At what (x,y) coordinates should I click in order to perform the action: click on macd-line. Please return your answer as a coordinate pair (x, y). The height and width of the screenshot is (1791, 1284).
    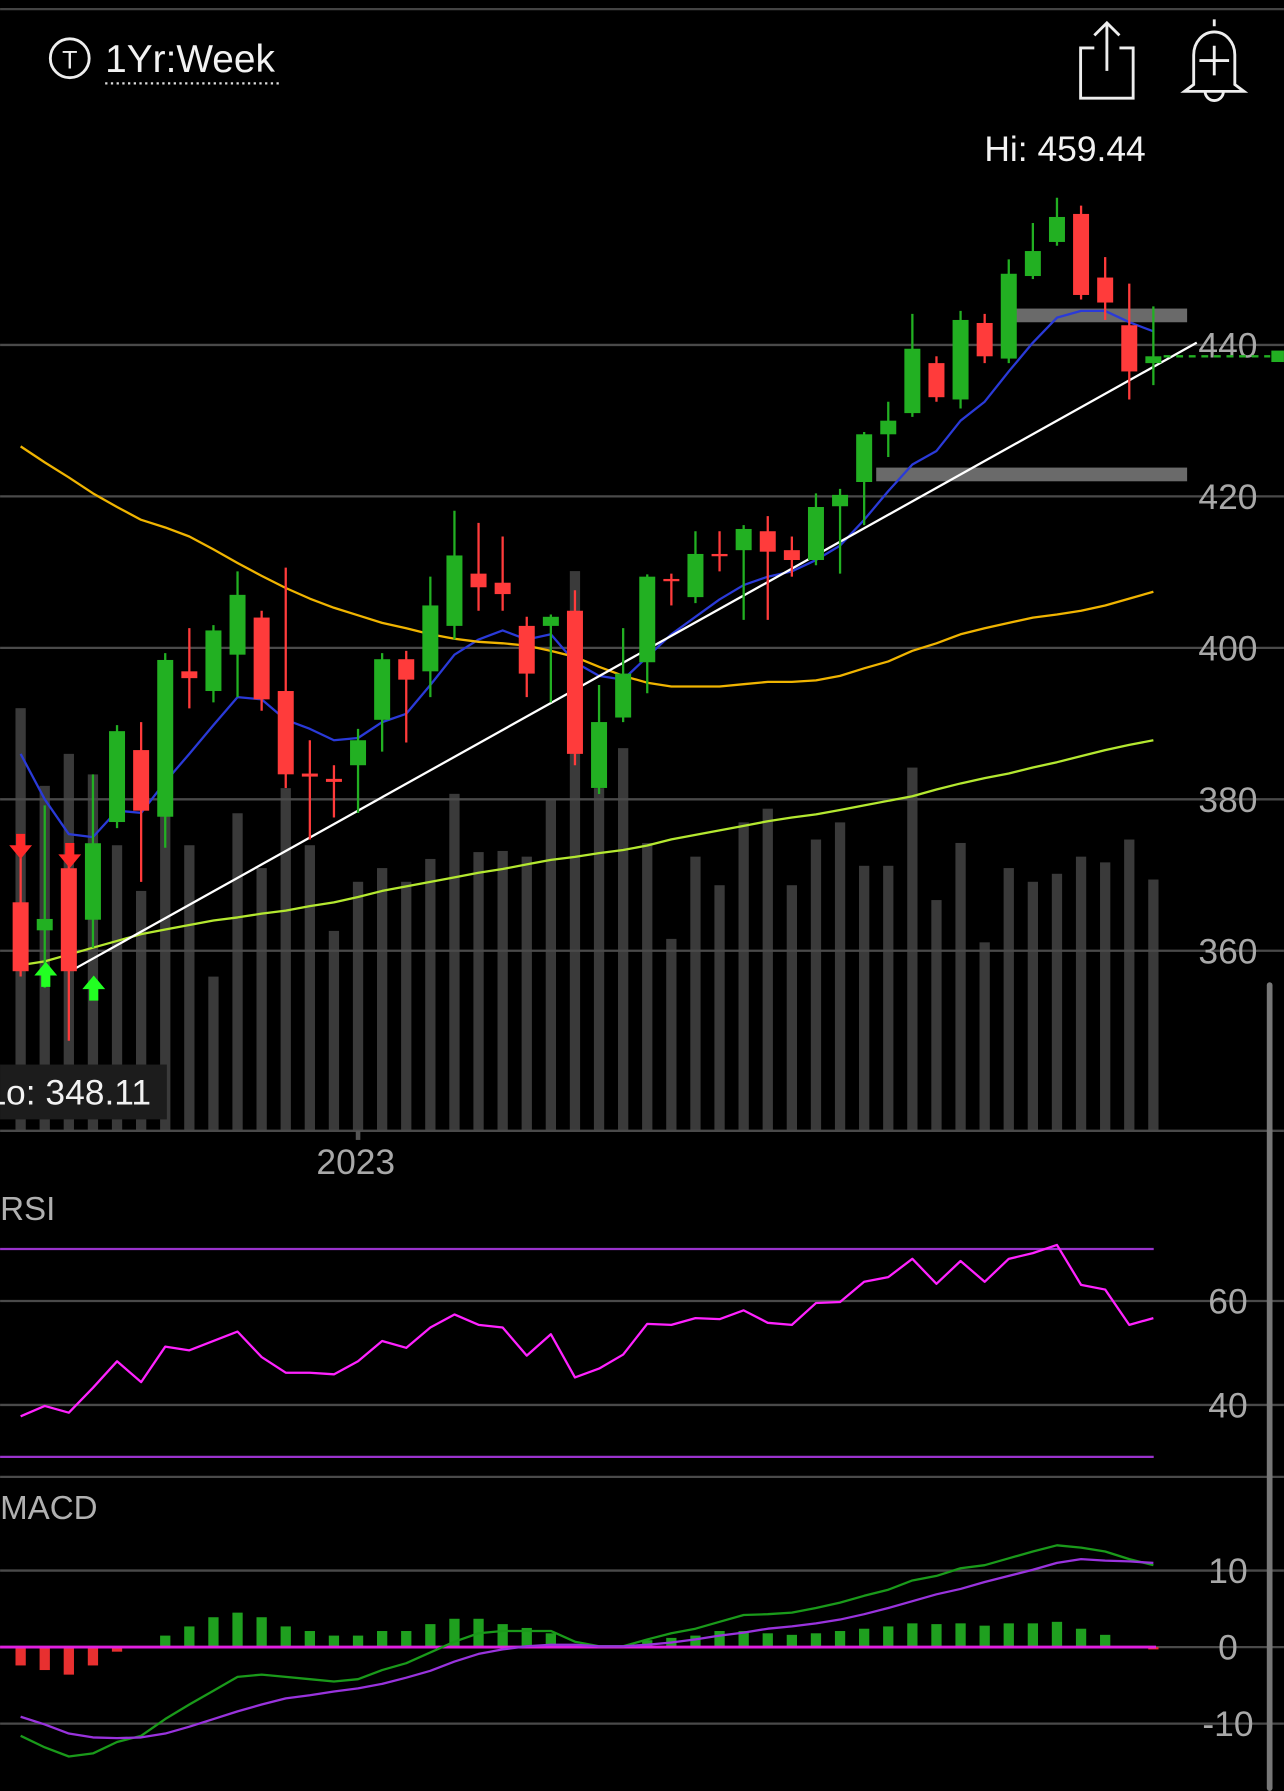
    Looking at the image, I should click on (587, 1648).